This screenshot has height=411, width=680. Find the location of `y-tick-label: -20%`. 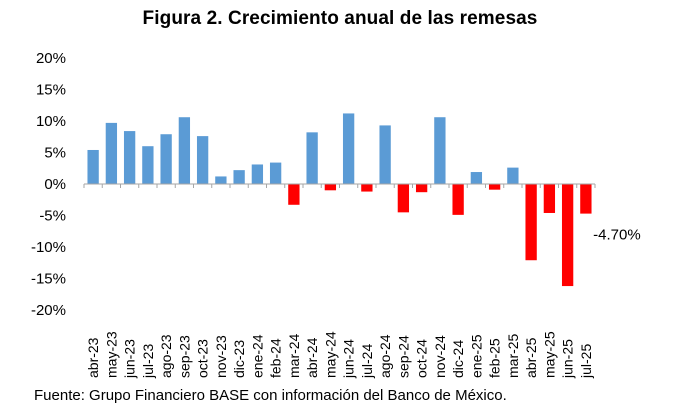

y-tick-label: -20% is located at coordinates (48, 310).